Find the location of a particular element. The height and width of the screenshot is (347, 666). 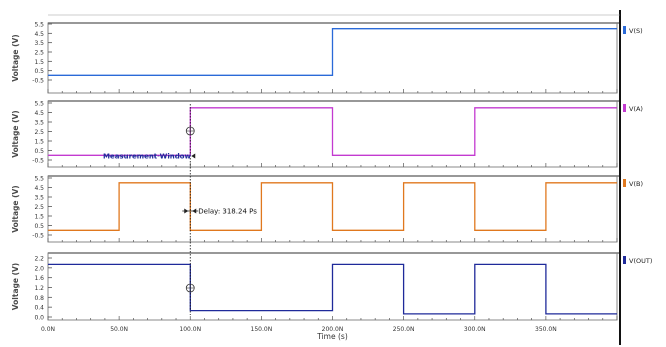

measurement-arrow is located at coordinates (193, 156).